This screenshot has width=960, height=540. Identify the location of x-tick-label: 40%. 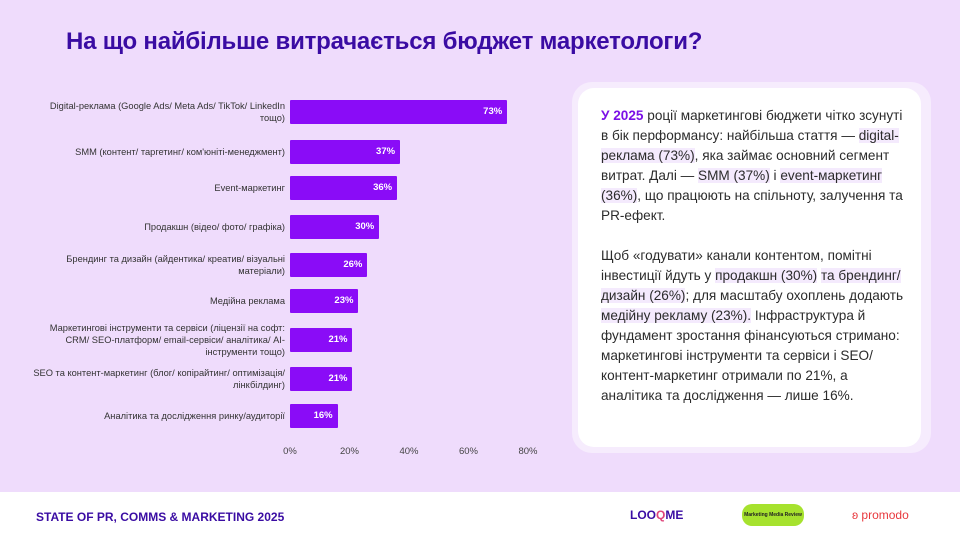
(409, 451).